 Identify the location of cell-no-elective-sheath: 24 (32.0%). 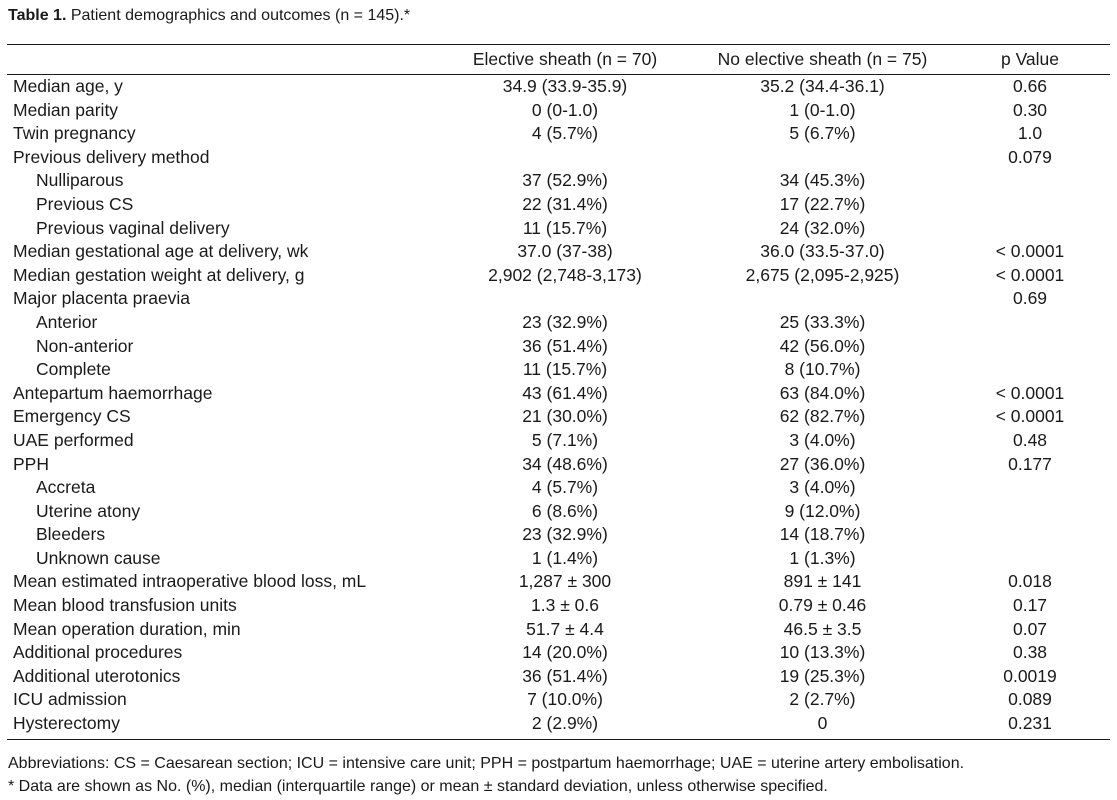
(822, 227).